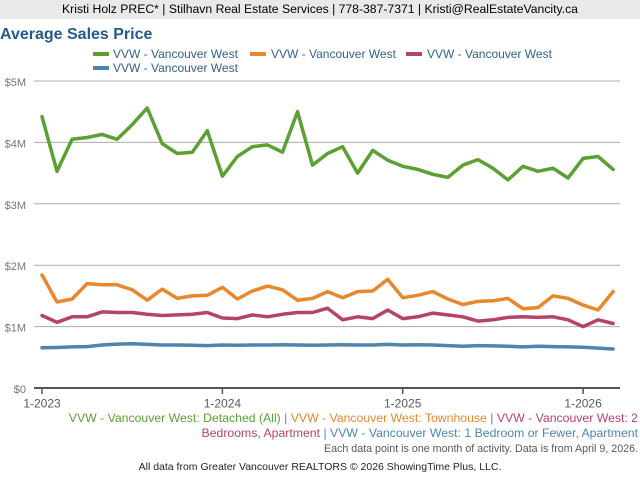  Describe the element at coordinates (15, 206) in the screenshot. I see `svg-text: $3M` at that location.